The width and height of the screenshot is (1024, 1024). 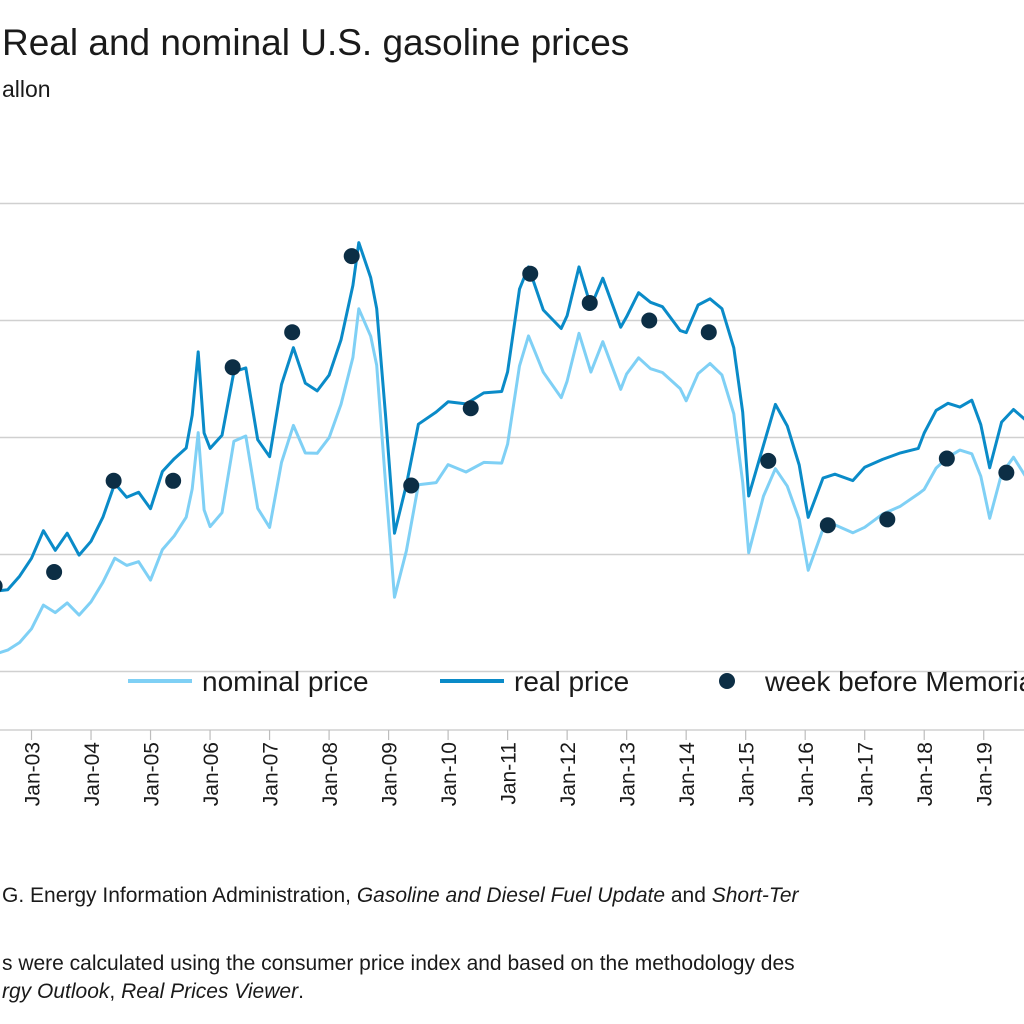 What do you see at coordinates (115, 991) in the screenshot?
I see `note-sep: ,` at bounding box center [115, 991].